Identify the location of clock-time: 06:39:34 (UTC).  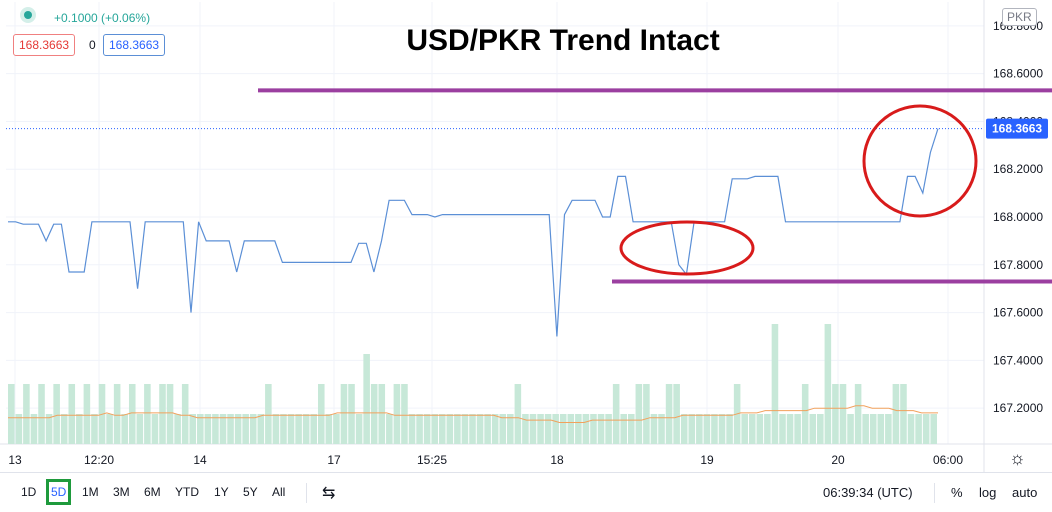
(868, 492).